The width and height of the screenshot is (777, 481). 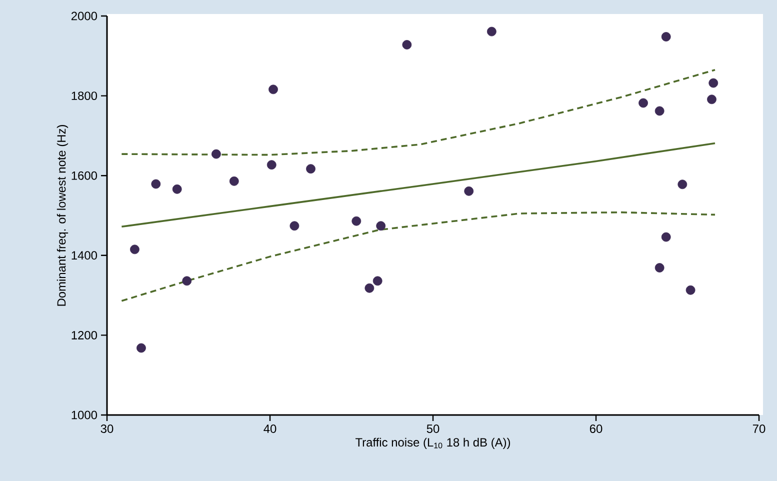 I want to click on x-tick-label: 50, so click(x=433, y=428).